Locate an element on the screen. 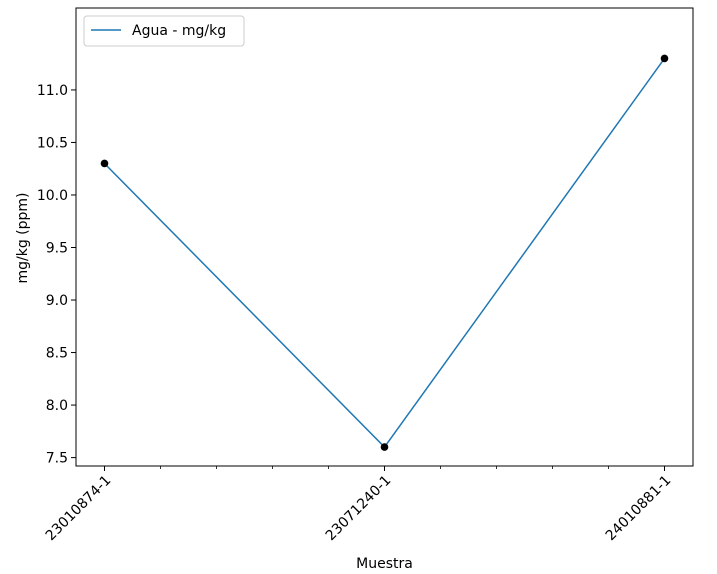  y-axis-ticks: 7.5 8.0 8.5 9.0 9.5 10.0 10.5 11.0 is located at coordinates (56, 275).